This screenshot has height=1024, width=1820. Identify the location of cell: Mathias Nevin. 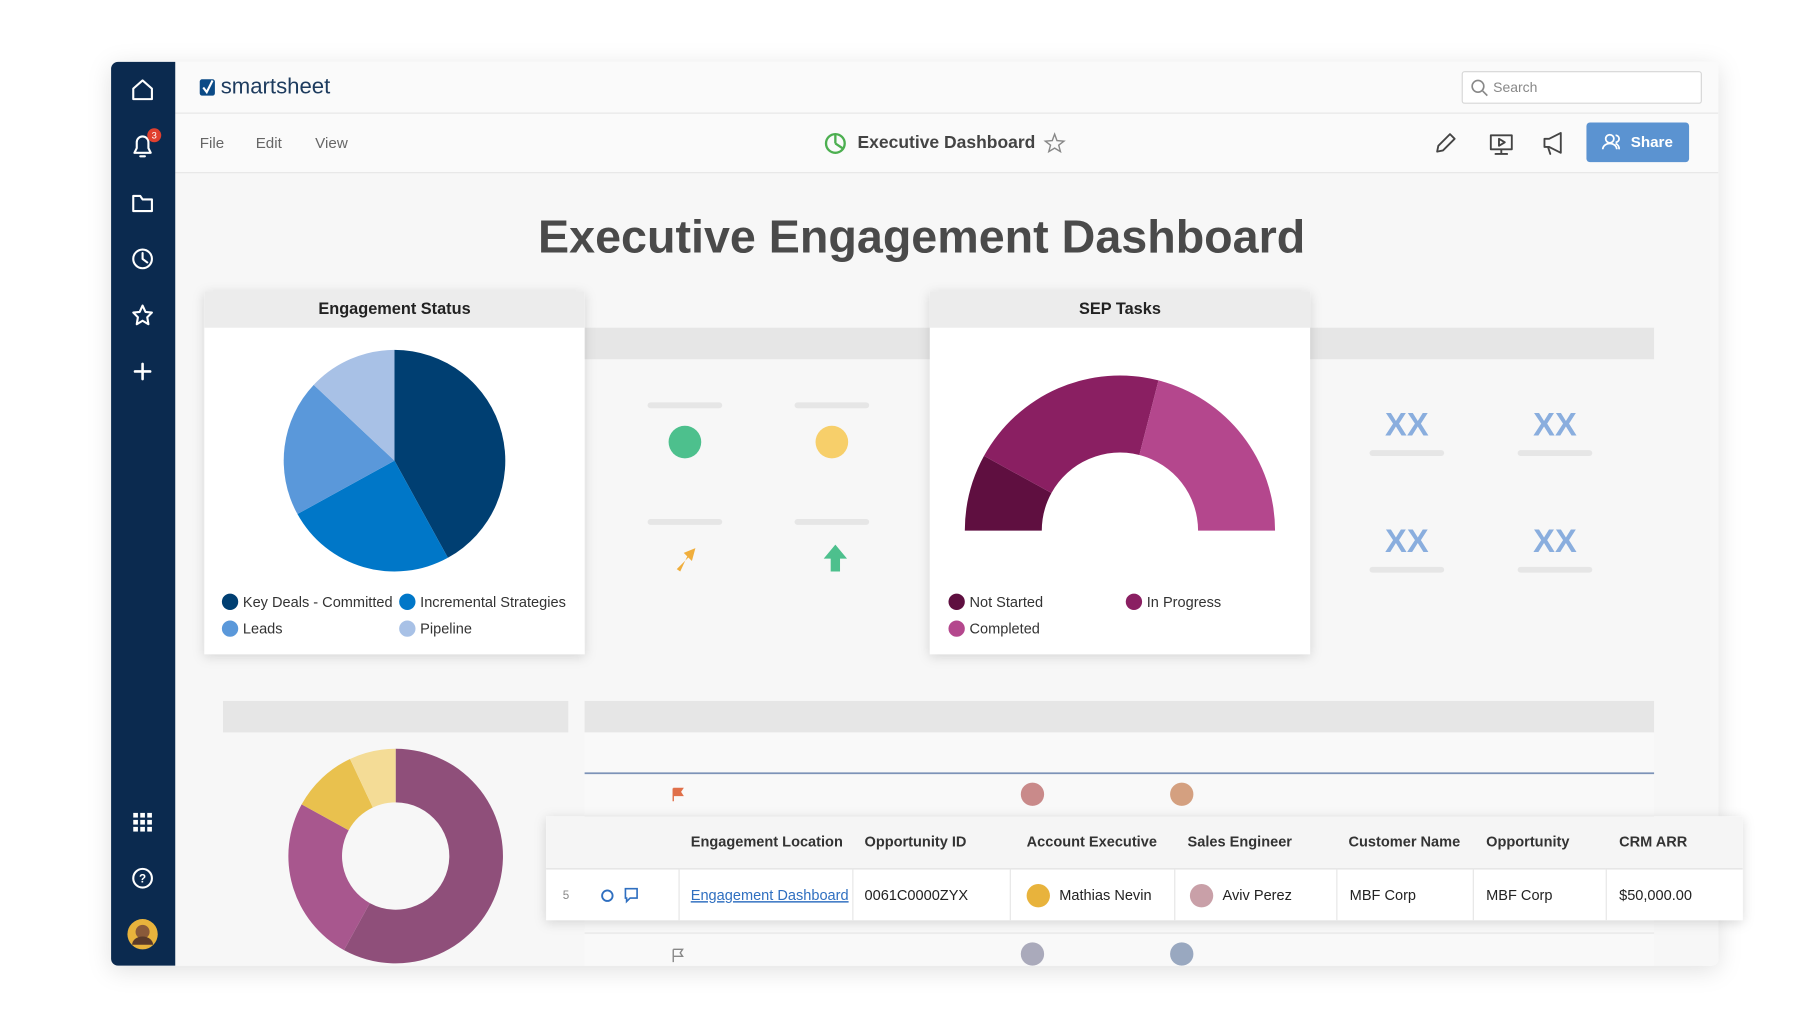
(1105, 896).